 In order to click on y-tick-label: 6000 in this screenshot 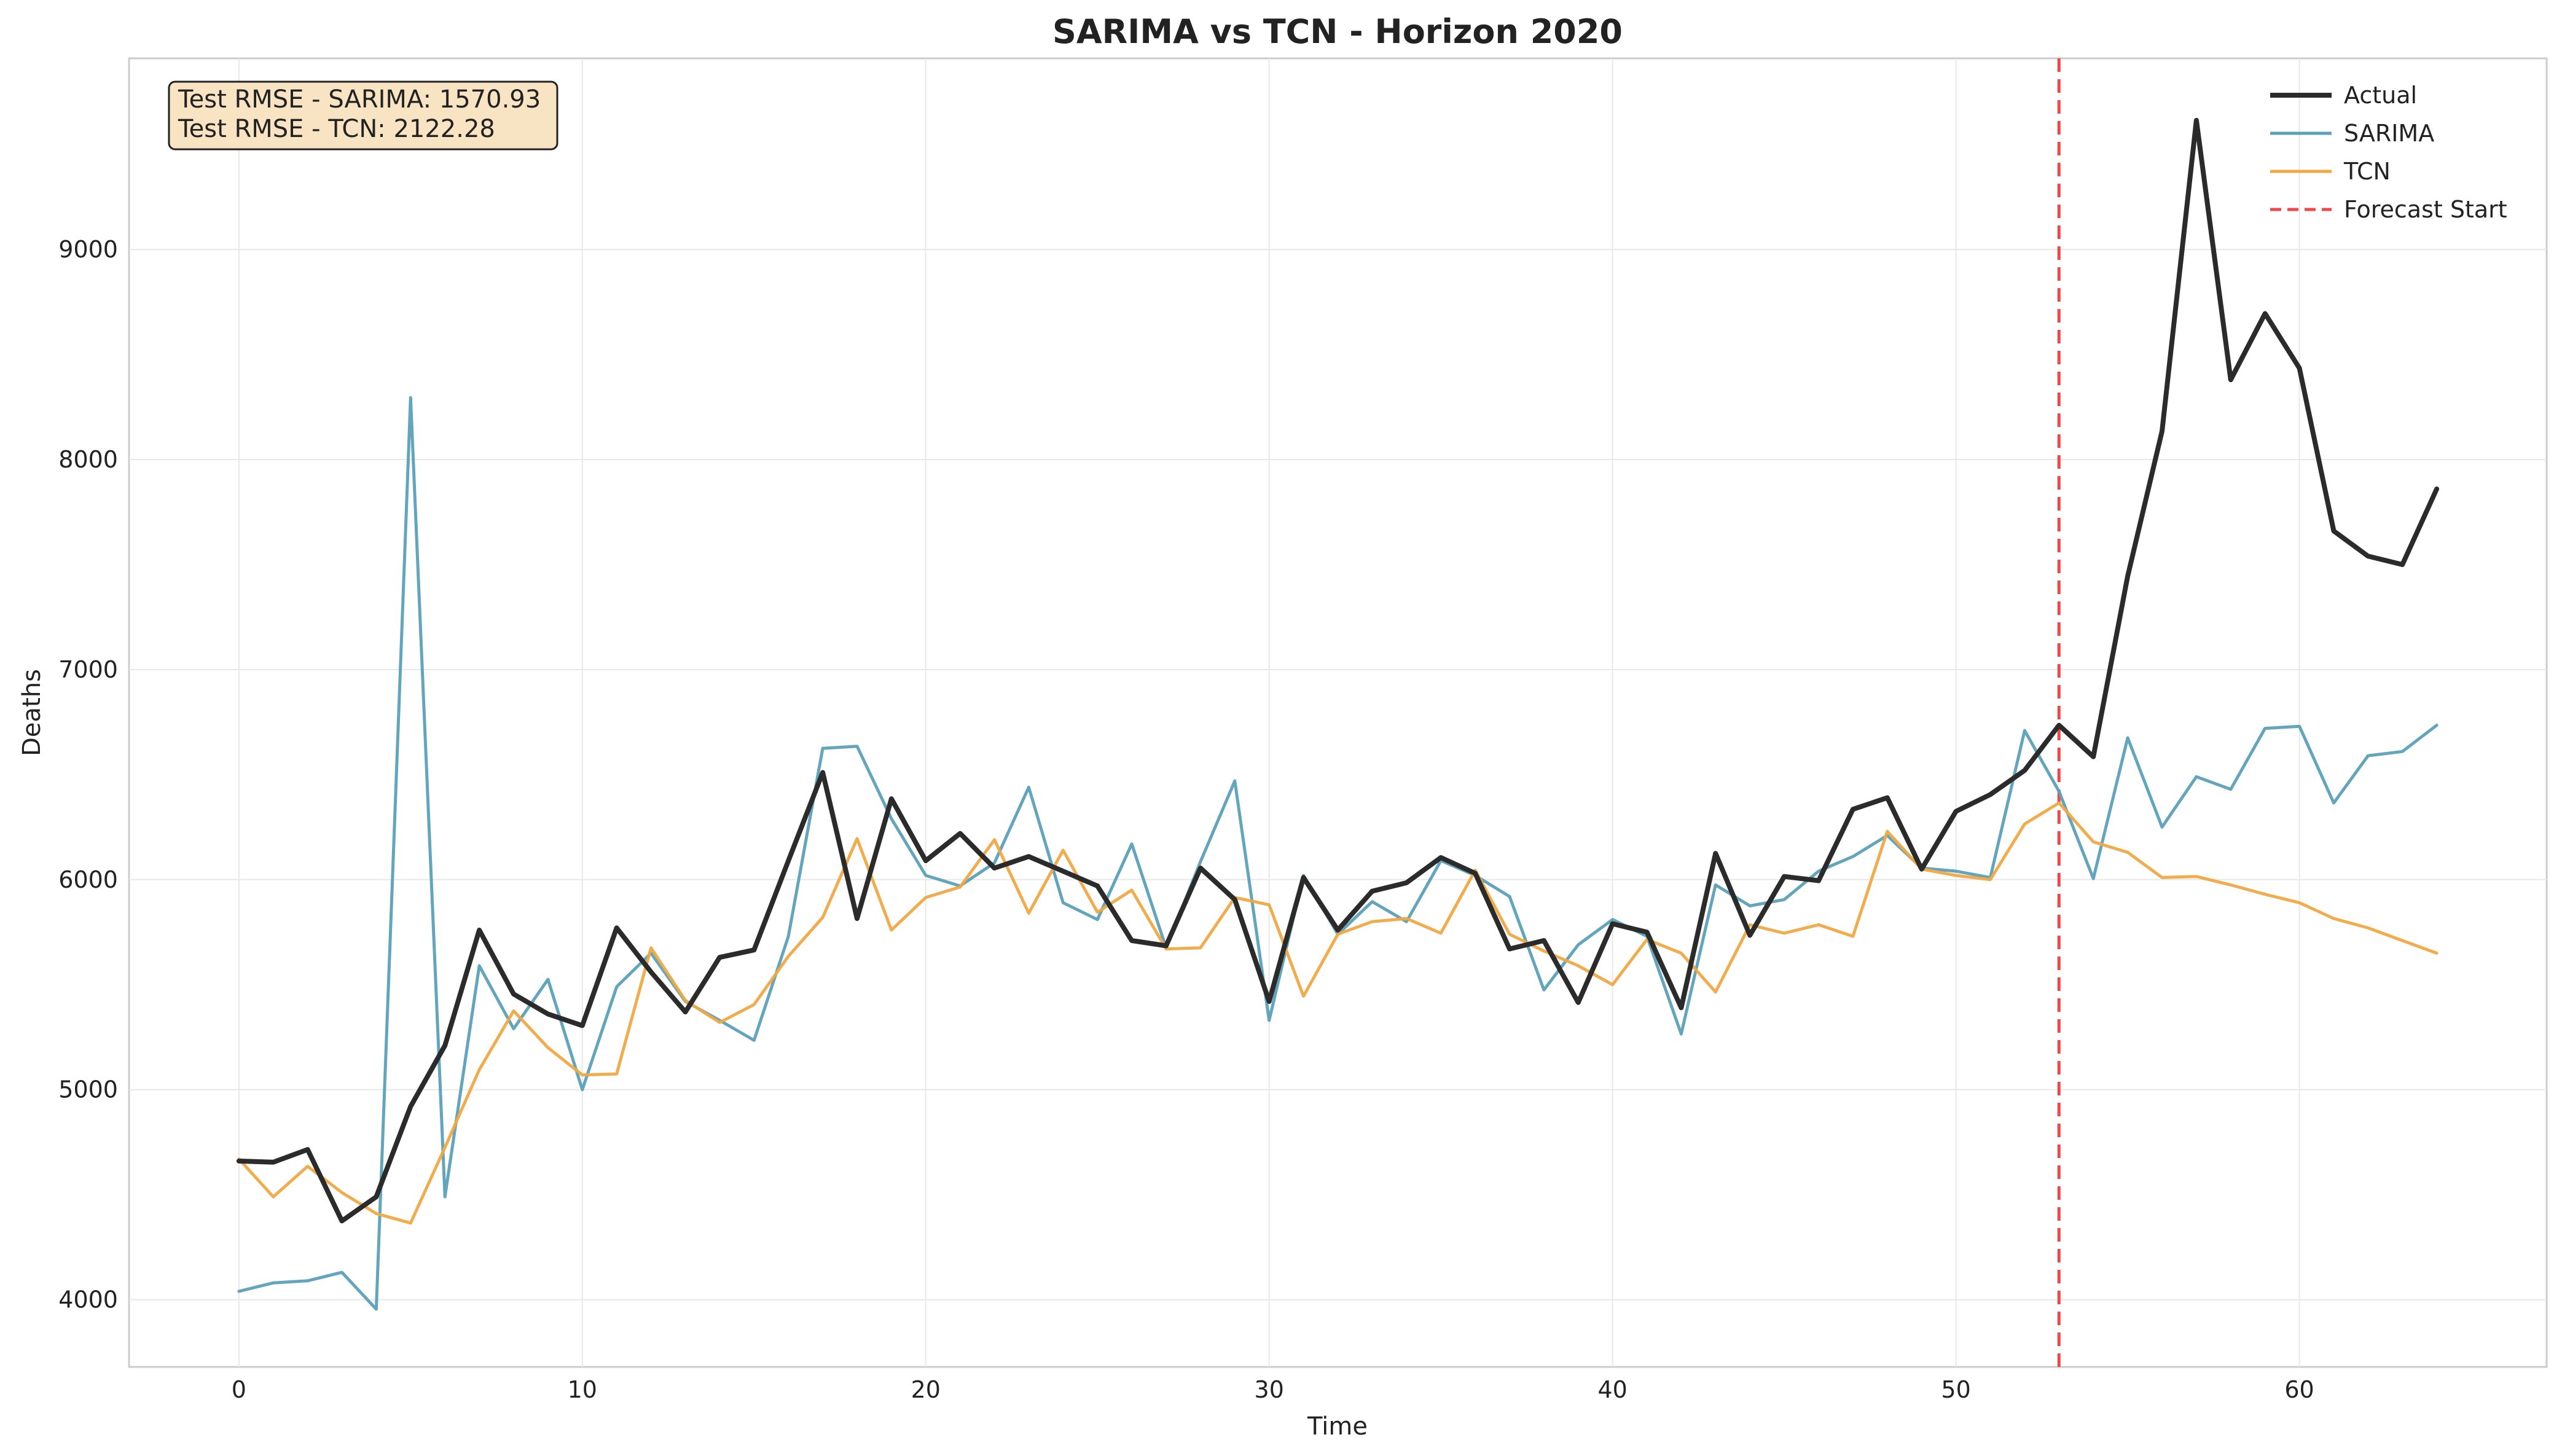, I will do `click(88, 879)`.